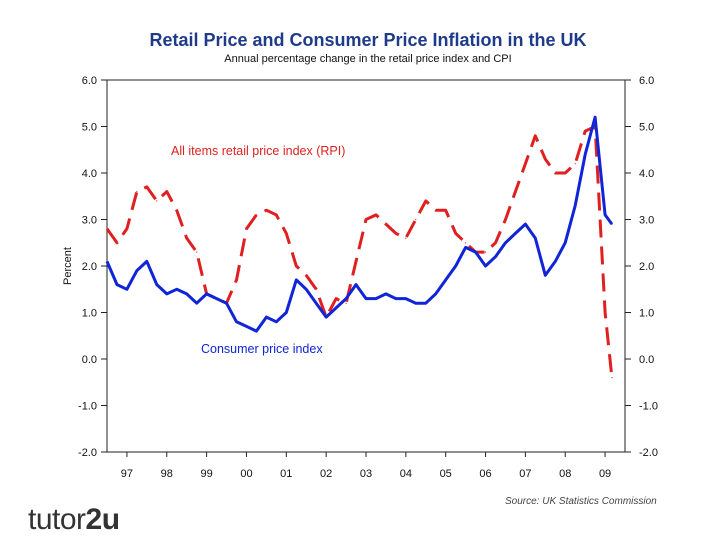 The image size is (720, 540). I want to click on y-tick-label-left: -1.0, so click(87, 407).